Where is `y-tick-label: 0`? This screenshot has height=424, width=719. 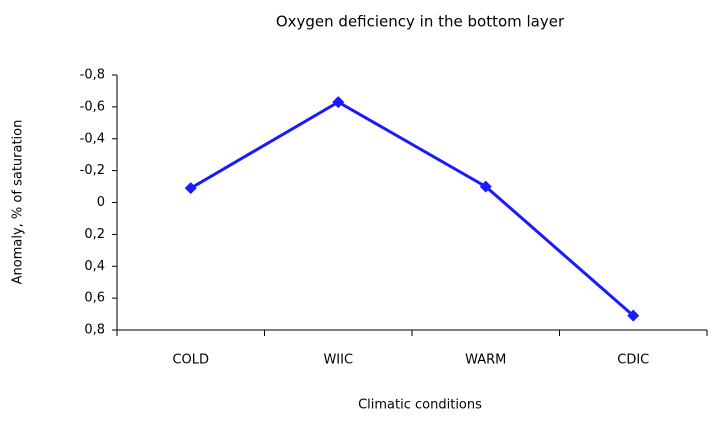 y-tick-label: 0 is located at coordinates (101, 202).